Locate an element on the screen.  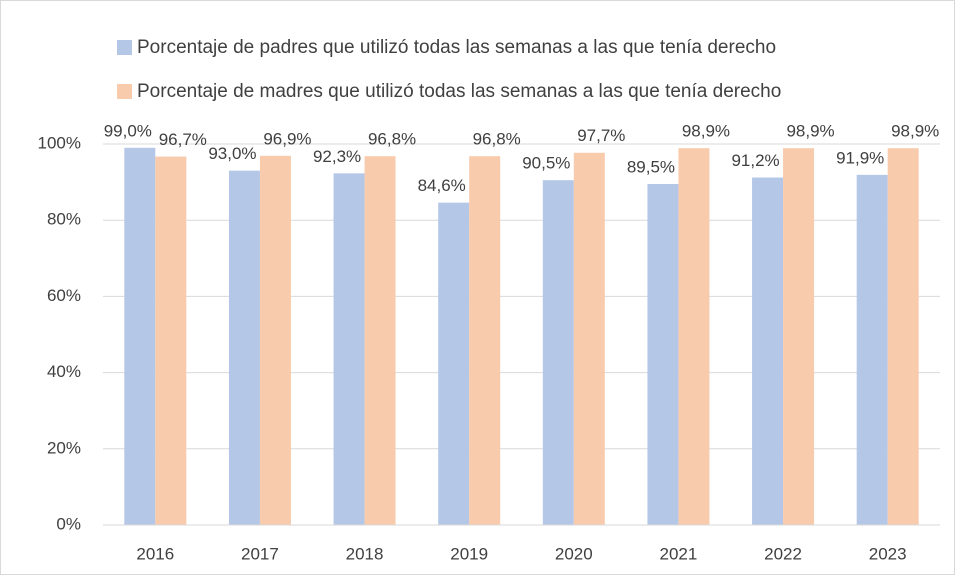
x-tick-label: 2016 is located at coordinates (155, 553).